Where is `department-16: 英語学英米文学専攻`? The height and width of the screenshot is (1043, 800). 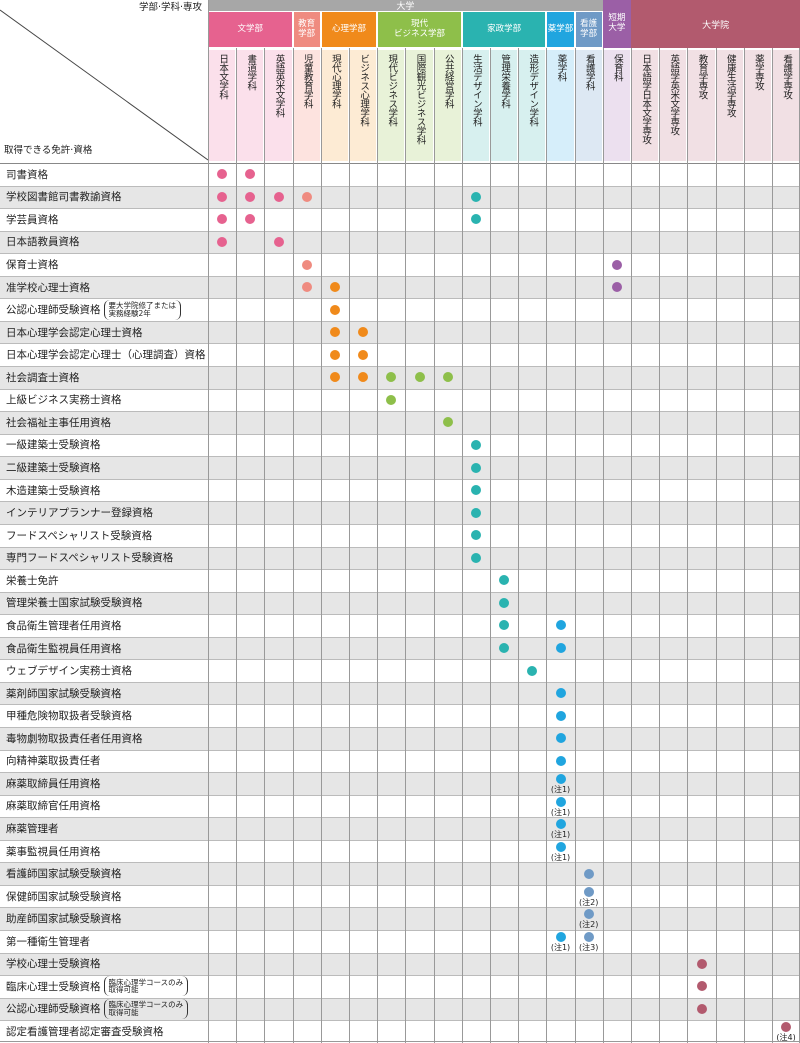 department-16: 英語学英米文学専攻 is located at coordinates (673, 105).